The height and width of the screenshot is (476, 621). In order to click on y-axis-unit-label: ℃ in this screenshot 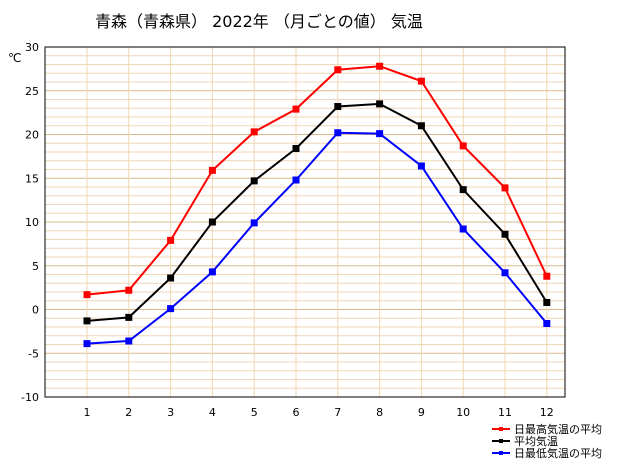, I will do `click(14, 58)`.